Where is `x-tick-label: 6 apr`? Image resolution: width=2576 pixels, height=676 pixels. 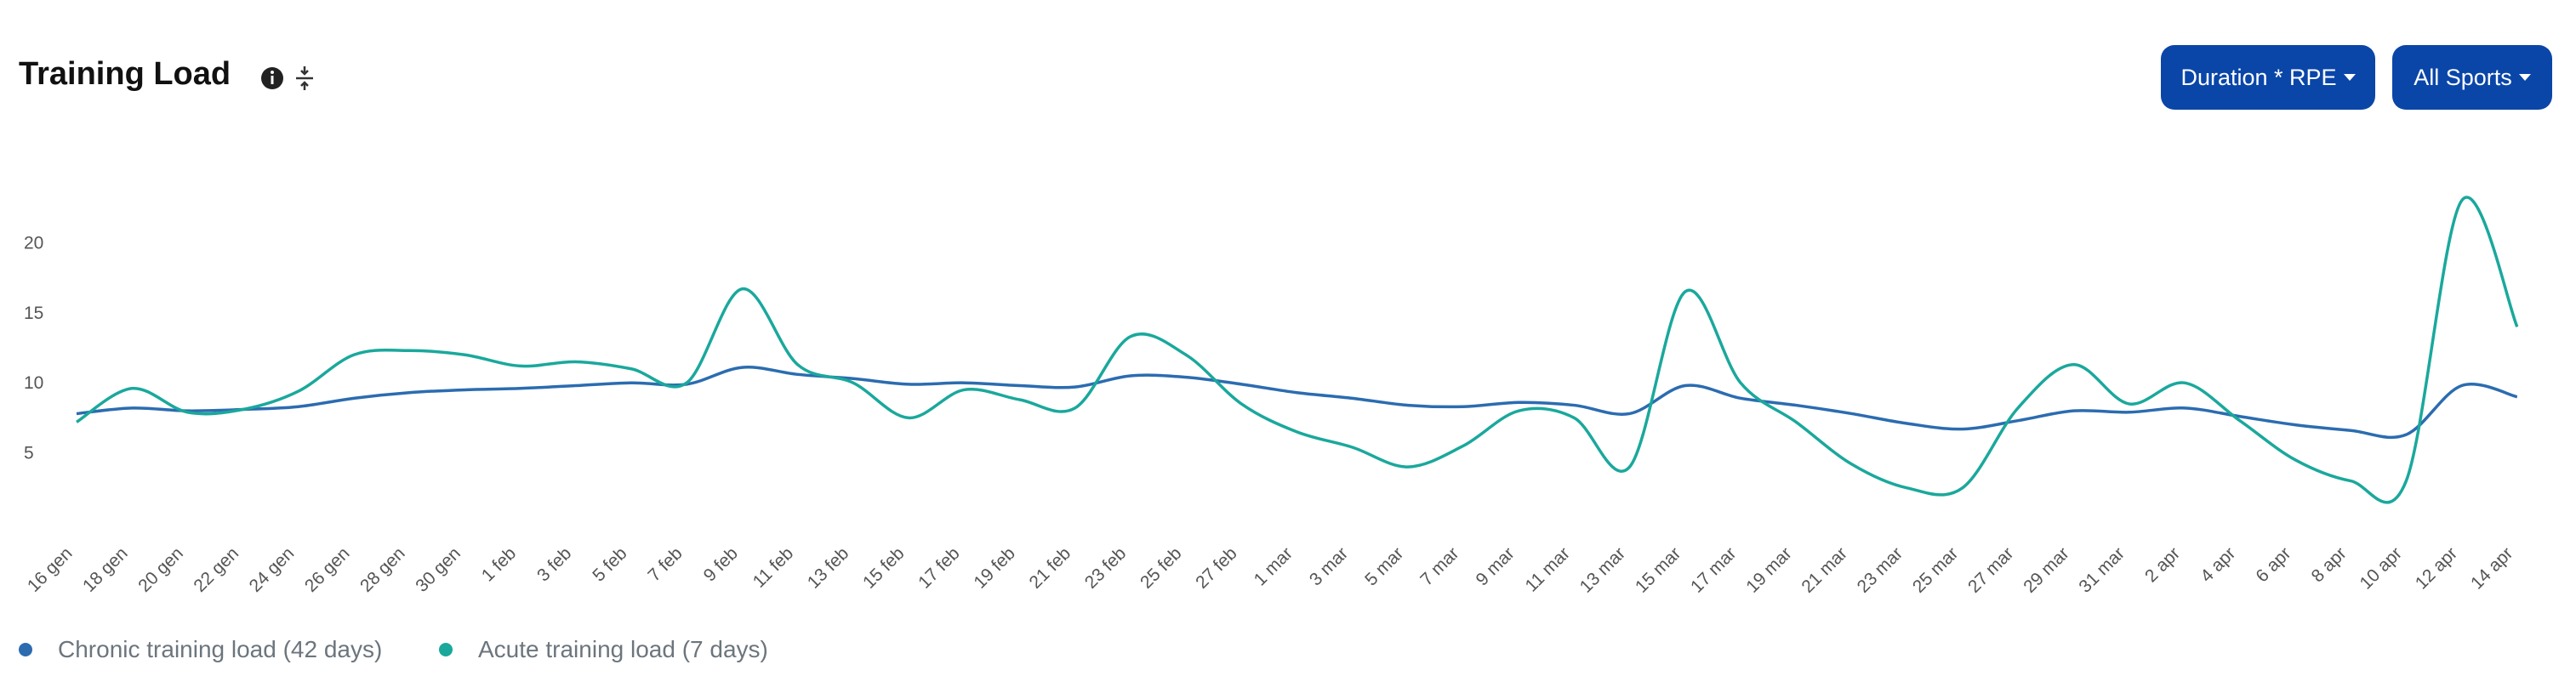 x-tick-label: 6 apr is located at coordinates (2273, 564).